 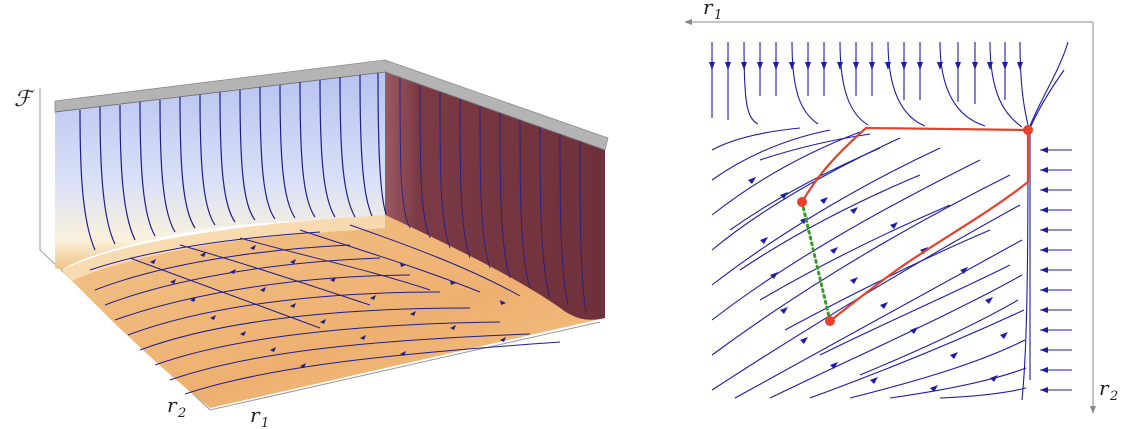 I want to click on top-plate-edge, so click(x=330, y=111).